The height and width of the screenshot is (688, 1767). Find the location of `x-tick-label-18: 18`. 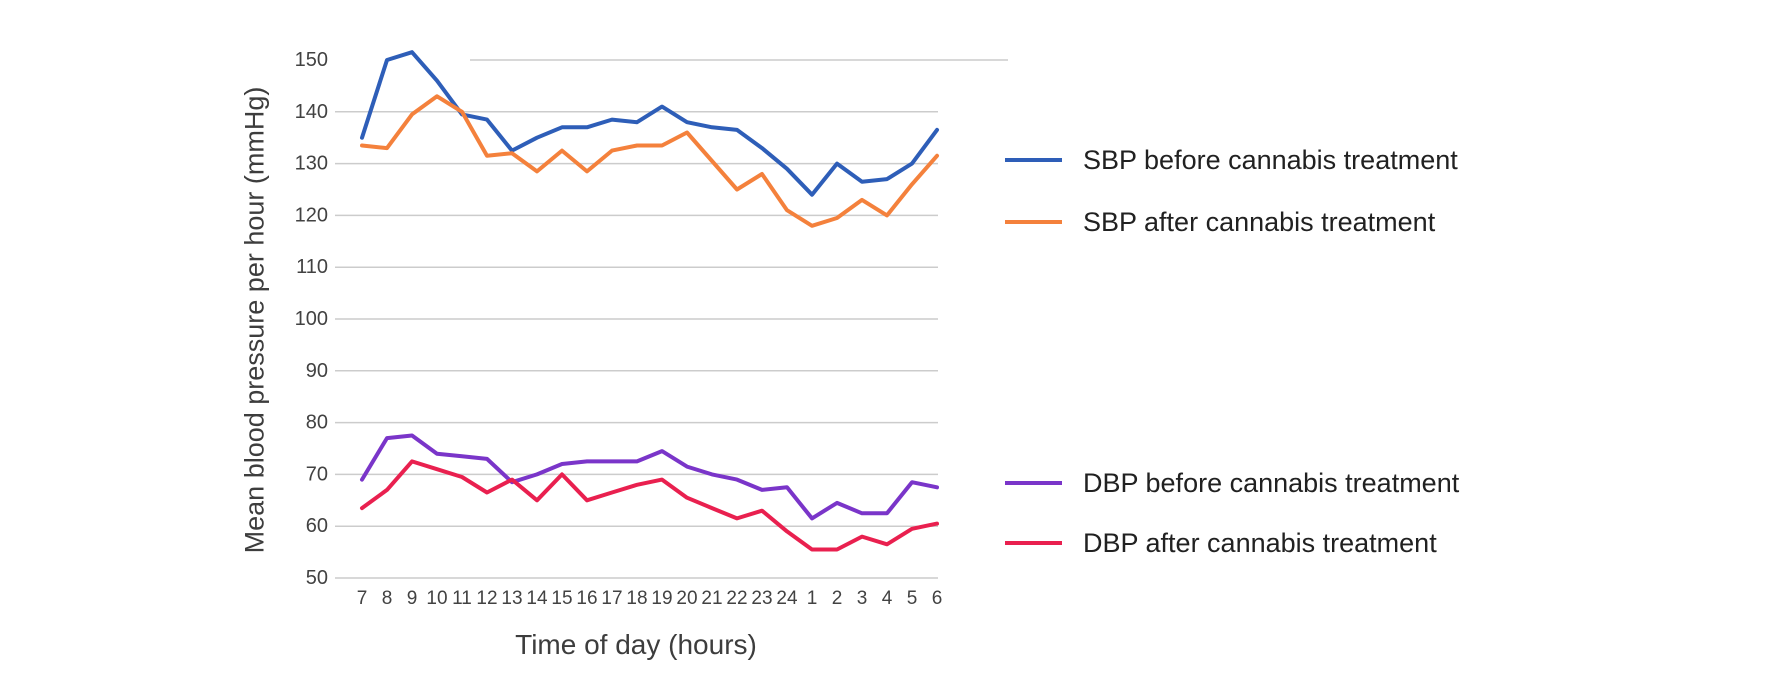

x-tick-label-18: 18 is located at coordinates (636, 598).